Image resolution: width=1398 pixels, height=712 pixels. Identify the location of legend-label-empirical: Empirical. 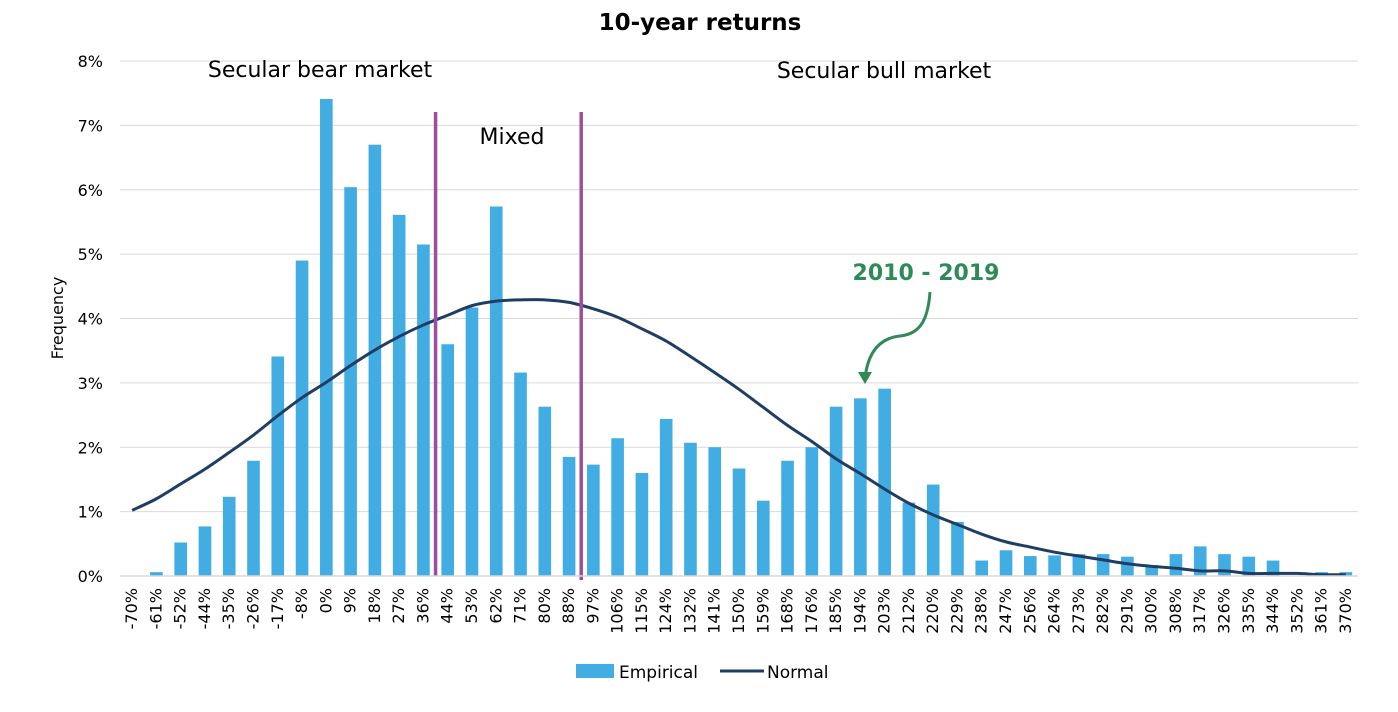
(658, 673).